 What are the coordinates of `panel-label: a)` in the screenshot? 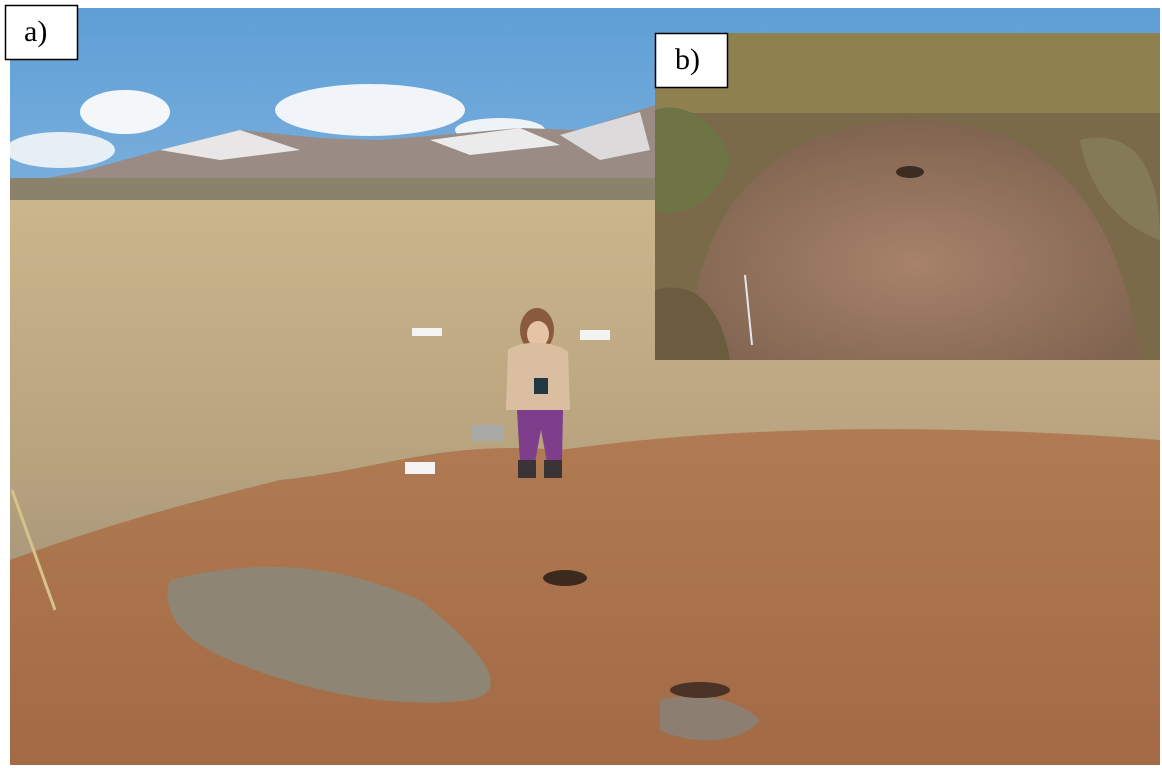 It's located at (35, 31).